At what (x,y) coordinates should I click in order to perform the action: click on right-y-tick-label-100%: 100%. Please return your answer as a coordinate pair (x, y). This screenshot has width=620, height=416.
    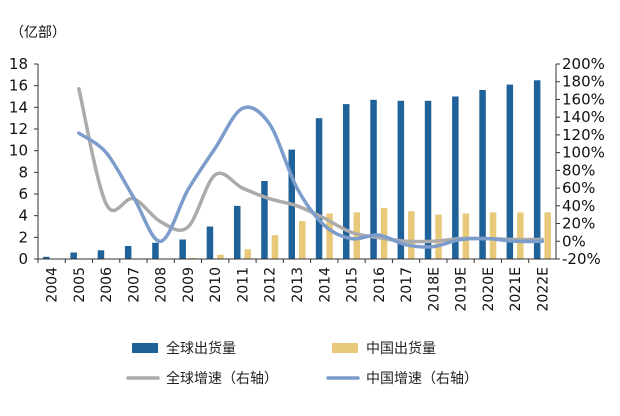
    Looking at the image, I should click on (583, 153).